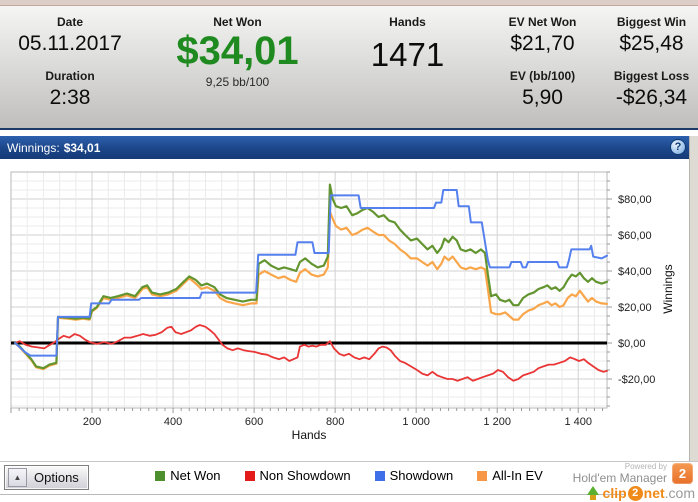 The height and width of the screenshot is (502, 698). I want to click on svg-text: Hands, so click(309, 435).